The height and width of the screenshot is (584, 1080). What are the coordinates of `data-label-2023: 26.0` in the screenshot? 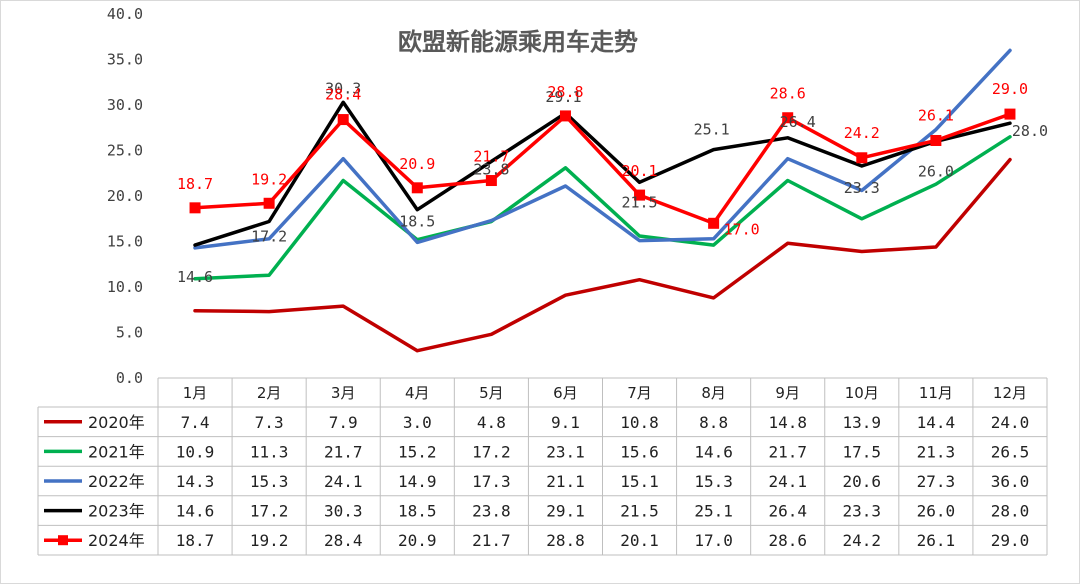 It's located at (936, 171).